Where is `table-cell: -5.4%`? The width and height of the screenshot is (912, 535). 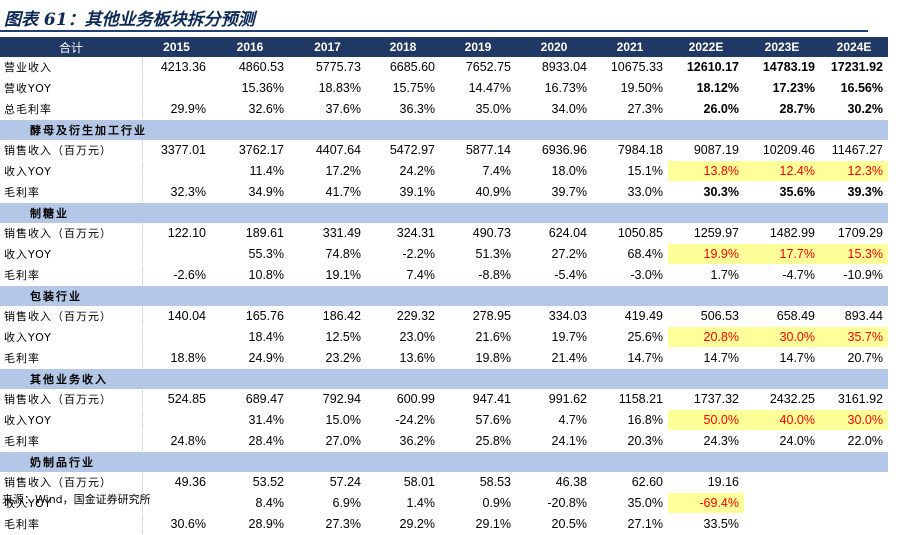
table-cell: -5.4% is located at coordinates (554, 275).